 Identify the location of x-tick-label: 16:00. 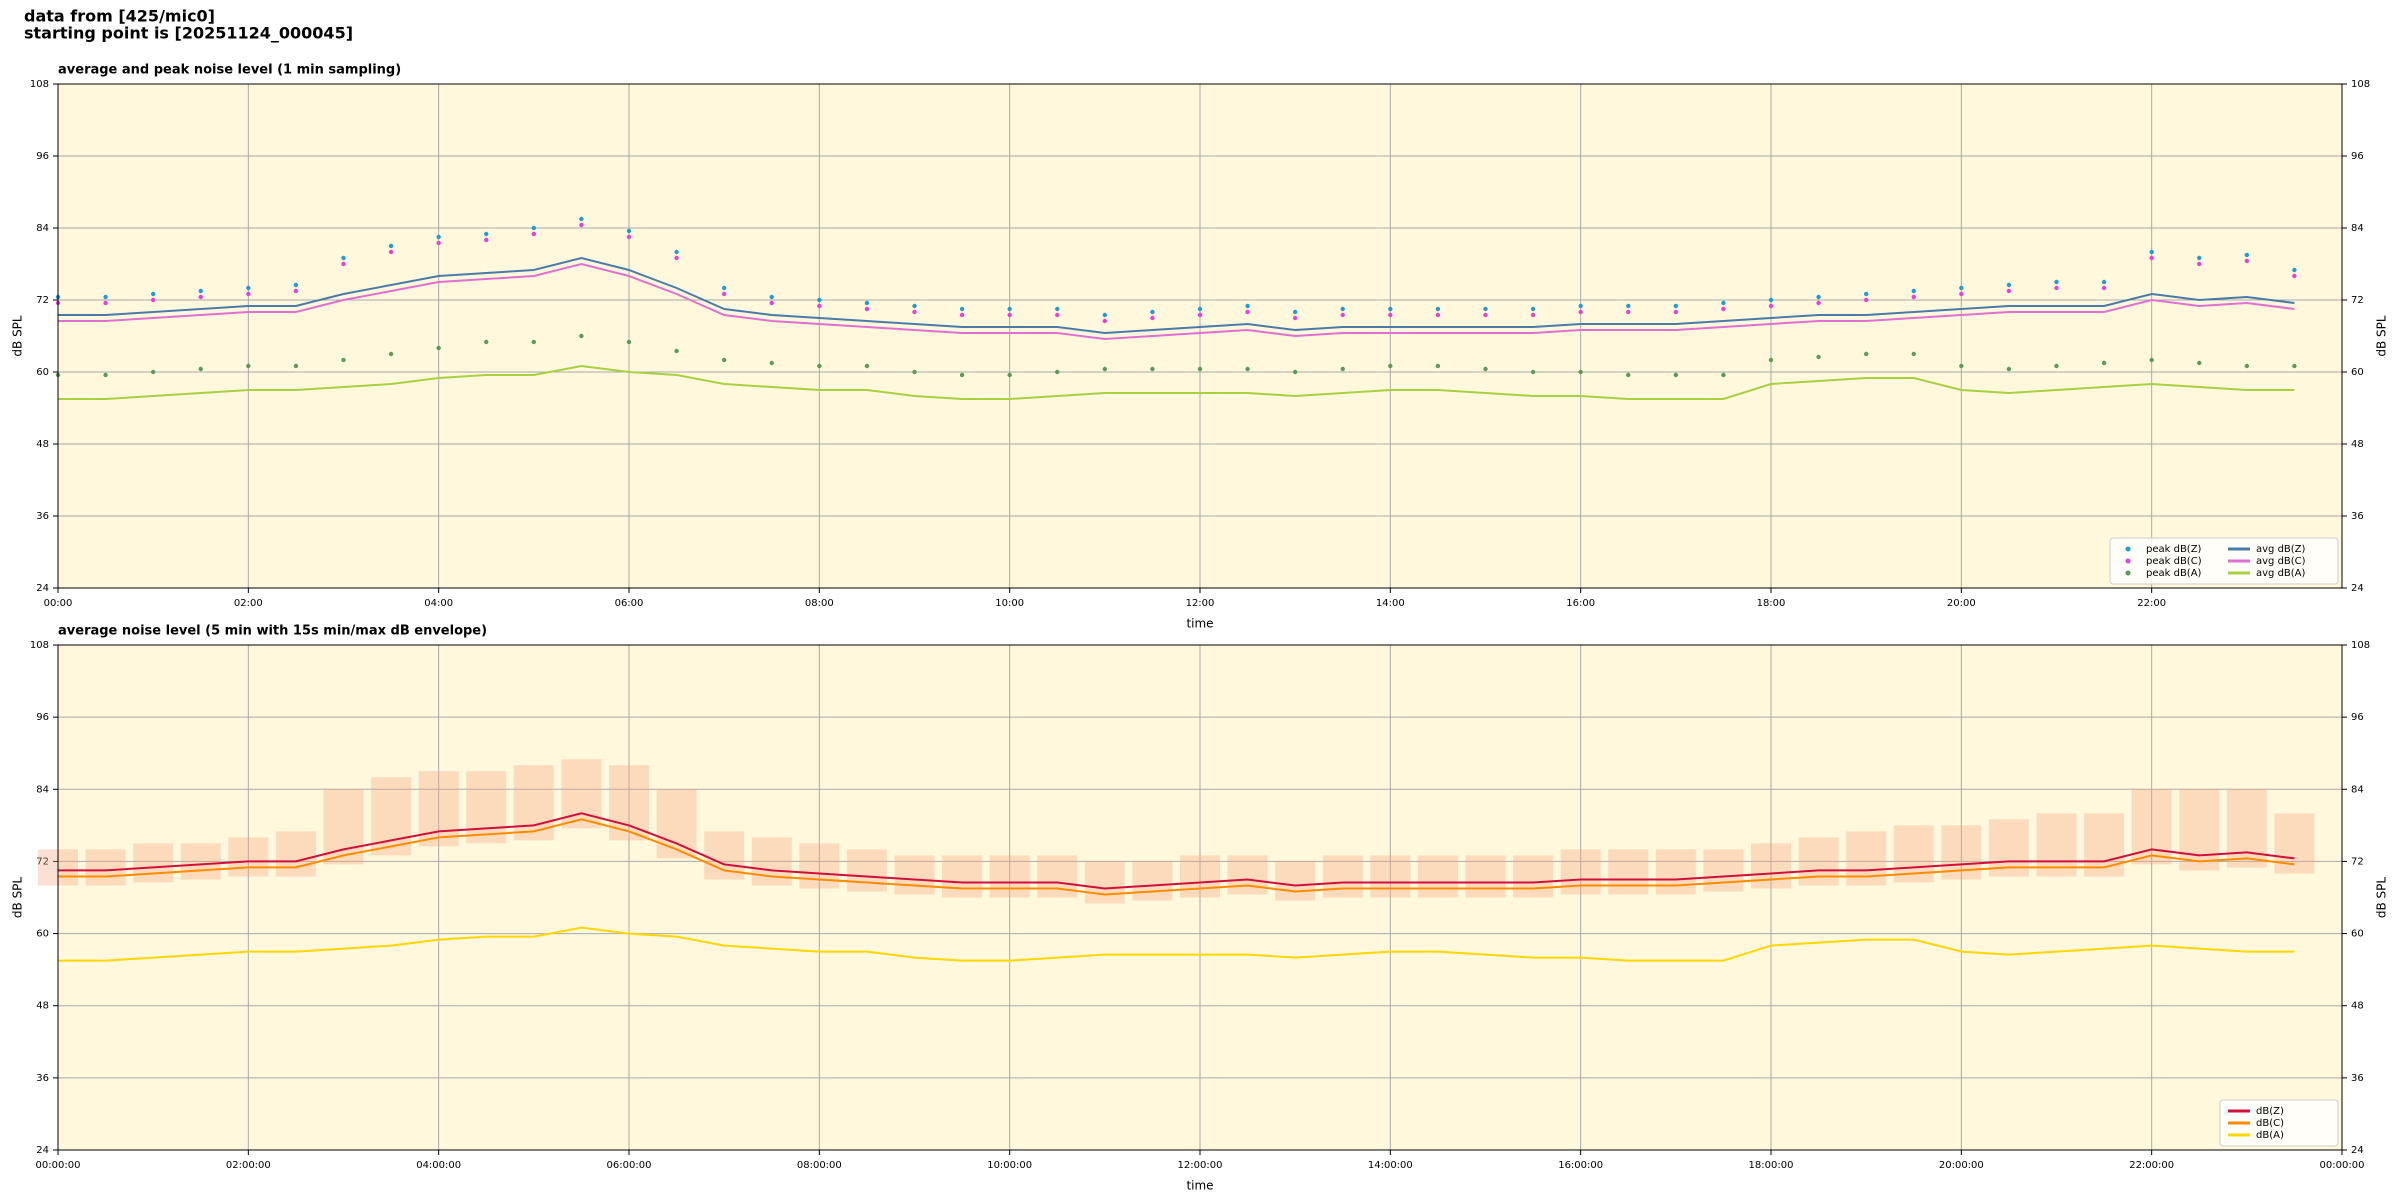
(1580, 603).